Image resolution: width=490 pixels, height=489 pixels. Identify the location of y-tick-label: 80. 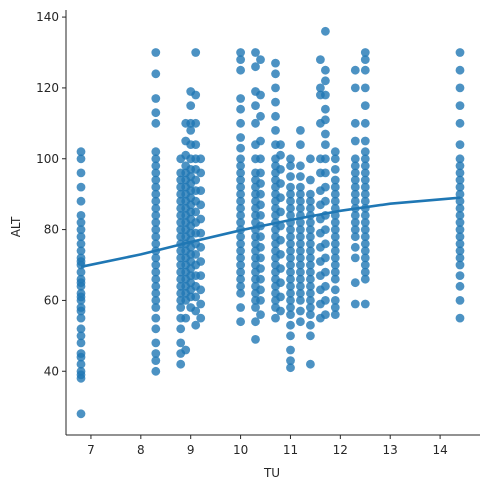
(51, 230).